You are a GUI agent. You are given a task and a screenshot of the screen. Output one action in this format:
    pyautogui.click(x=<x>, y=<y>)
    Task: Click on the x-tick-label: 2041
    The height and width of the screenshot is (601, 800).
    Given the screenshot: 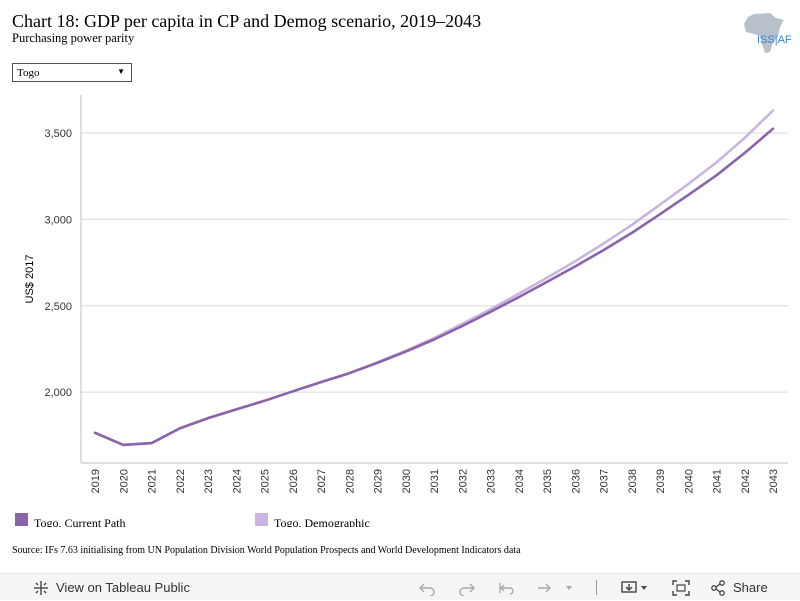 What is the action you would take?
    pyautogui.click(x=718, y=481)
    